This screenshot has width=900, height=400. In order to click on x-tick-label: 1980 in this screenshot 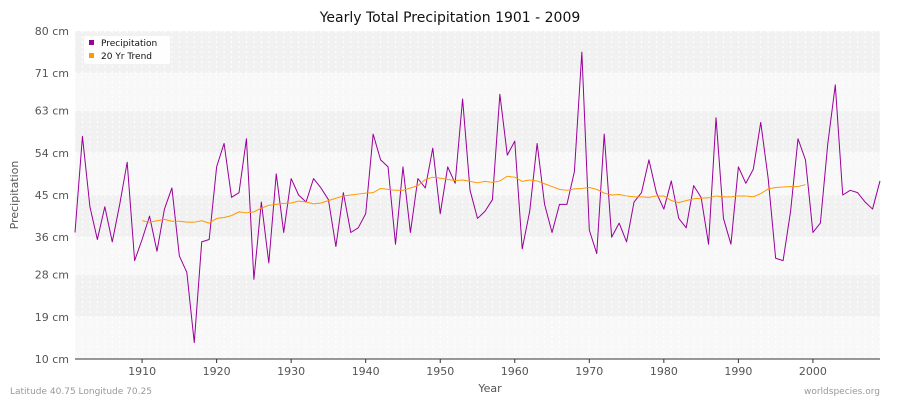, I will do `click(664, 371)`.